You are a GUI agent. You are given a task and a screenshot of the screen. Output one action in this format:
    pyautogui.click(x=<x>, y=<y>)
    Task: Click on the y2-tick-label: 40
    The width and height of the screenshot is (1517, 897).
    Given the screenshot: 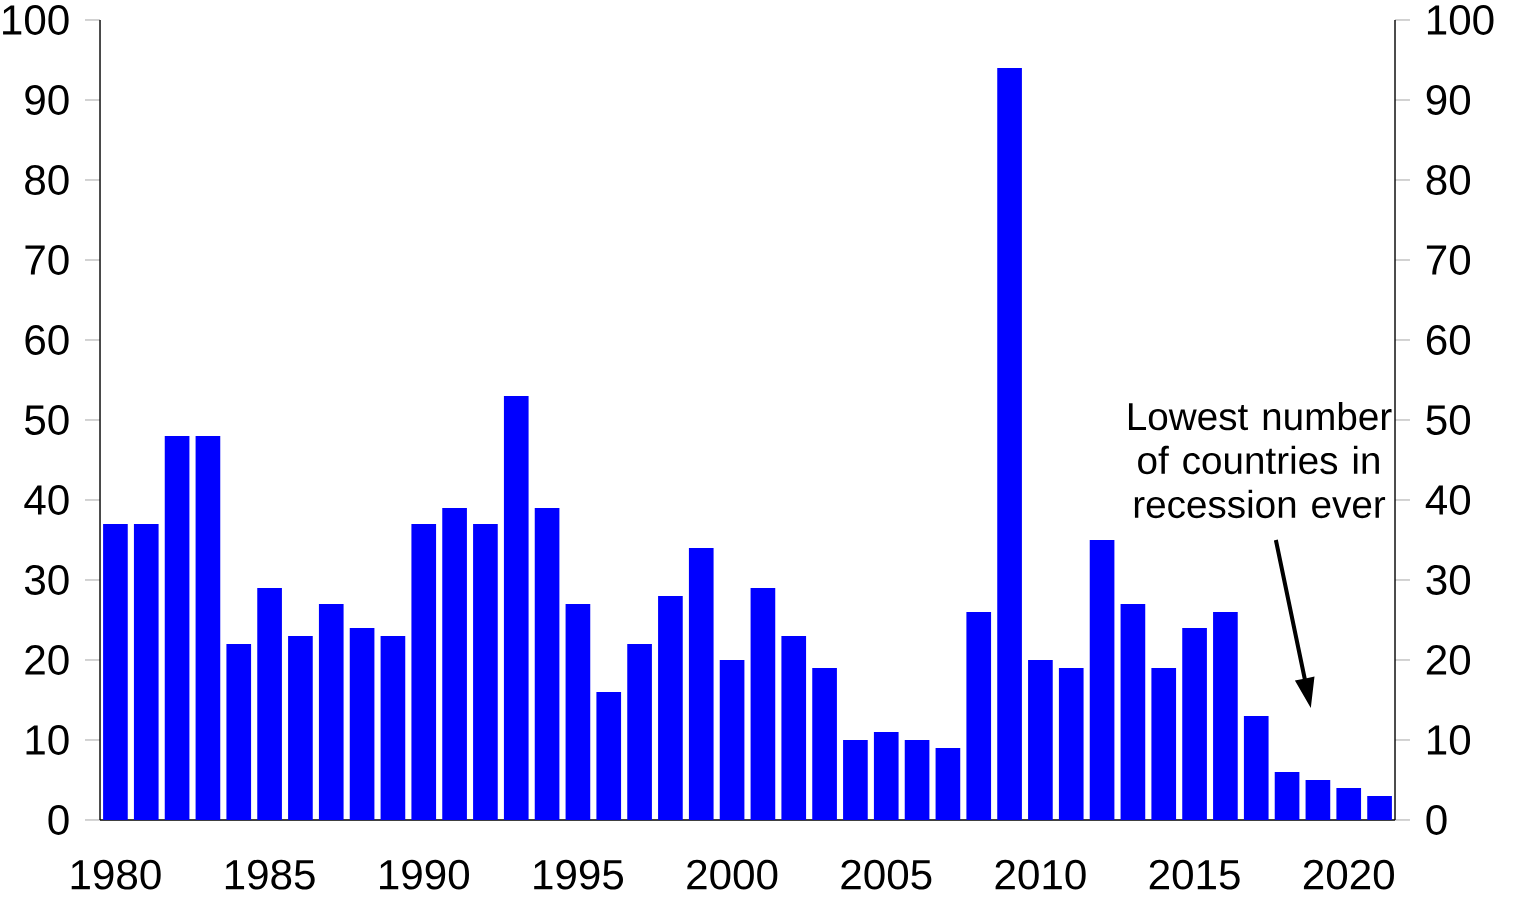 What is the action you would take?
    pyautogui.click(x=1448, y=500)
    